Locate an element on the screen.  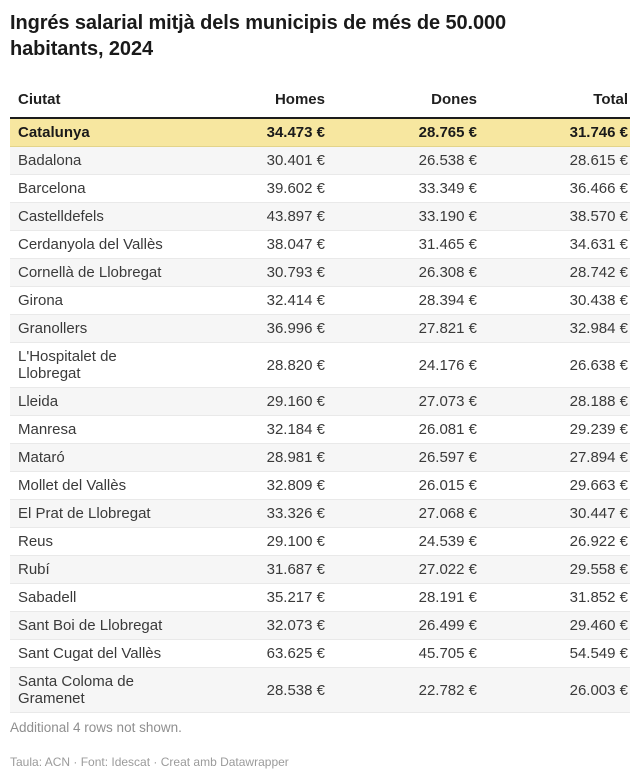
city-cell: Lleida is located at coordinates (131, 401).